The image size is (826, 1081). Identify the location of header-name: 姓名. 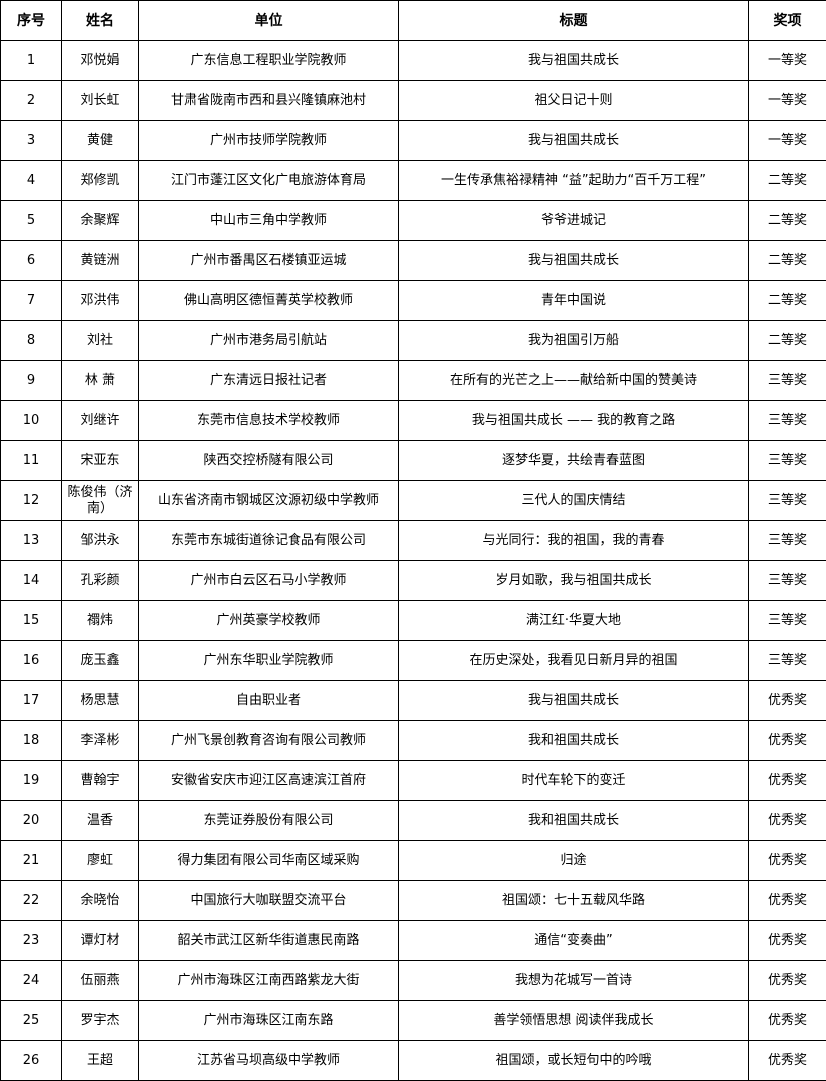
(100, 20).